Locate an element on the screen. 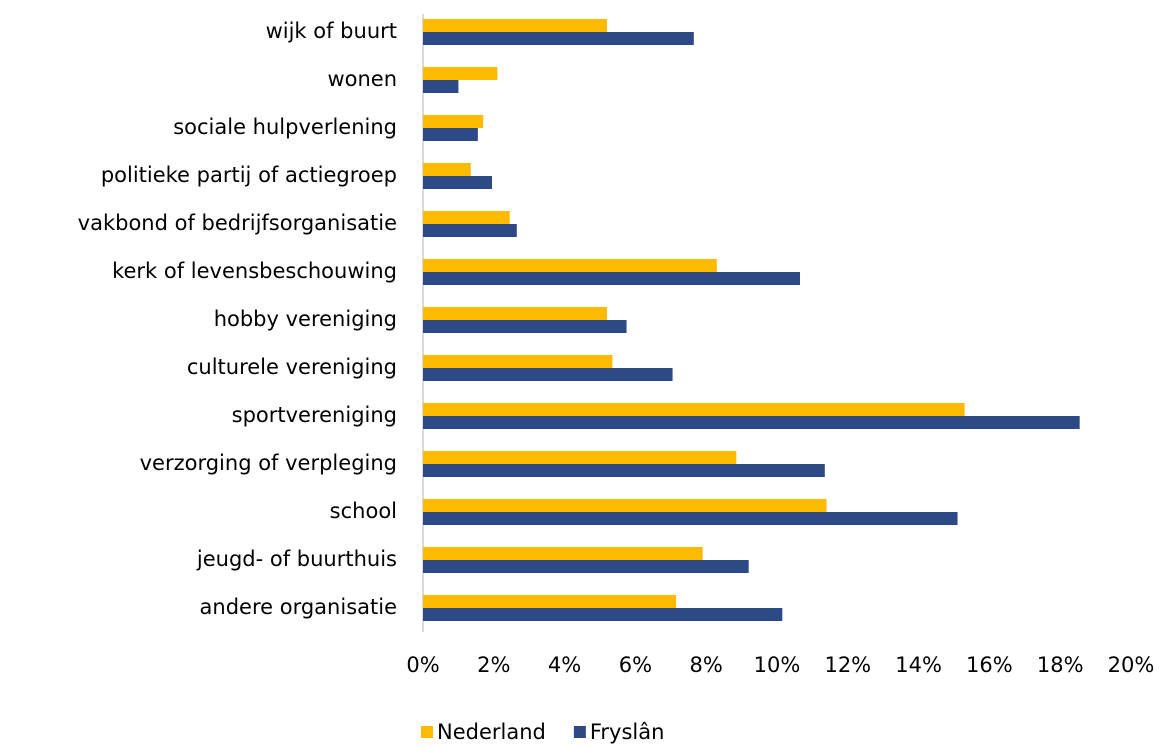 Image resolution: width=1162 pixels, height=747 pixels. y-tick-label: school is located at coordinates (363, 511).